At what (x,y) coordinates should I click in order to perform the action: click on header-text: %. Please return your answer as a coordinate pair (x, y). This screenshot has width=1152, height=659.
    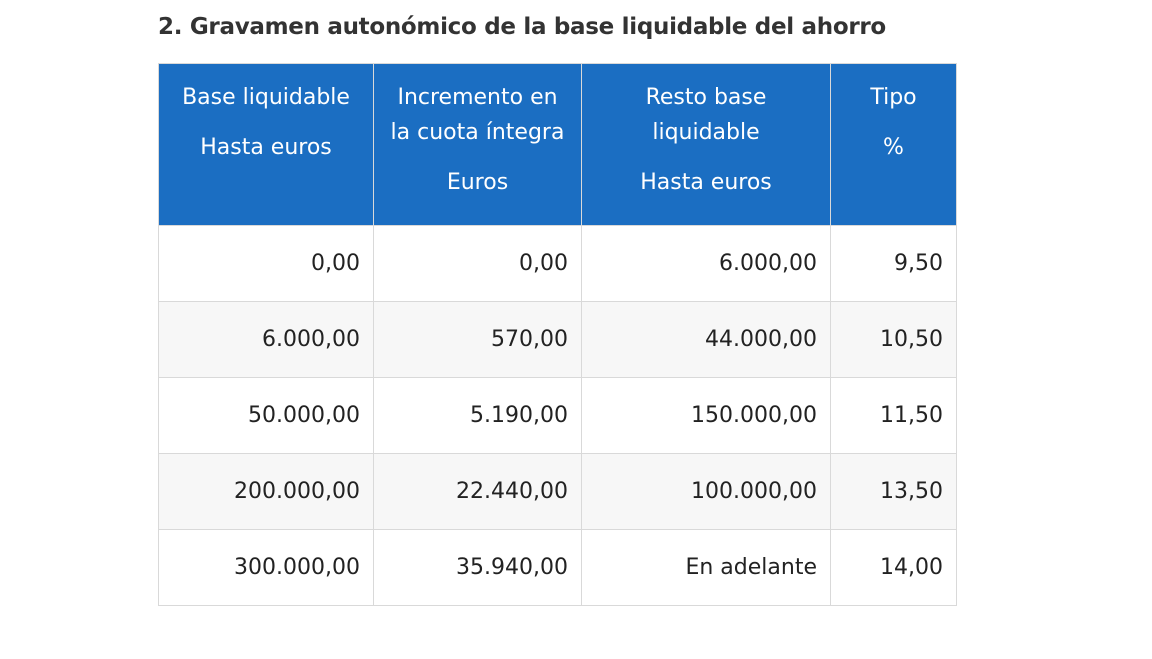
    Looking at the image, I should click on (893, 147).